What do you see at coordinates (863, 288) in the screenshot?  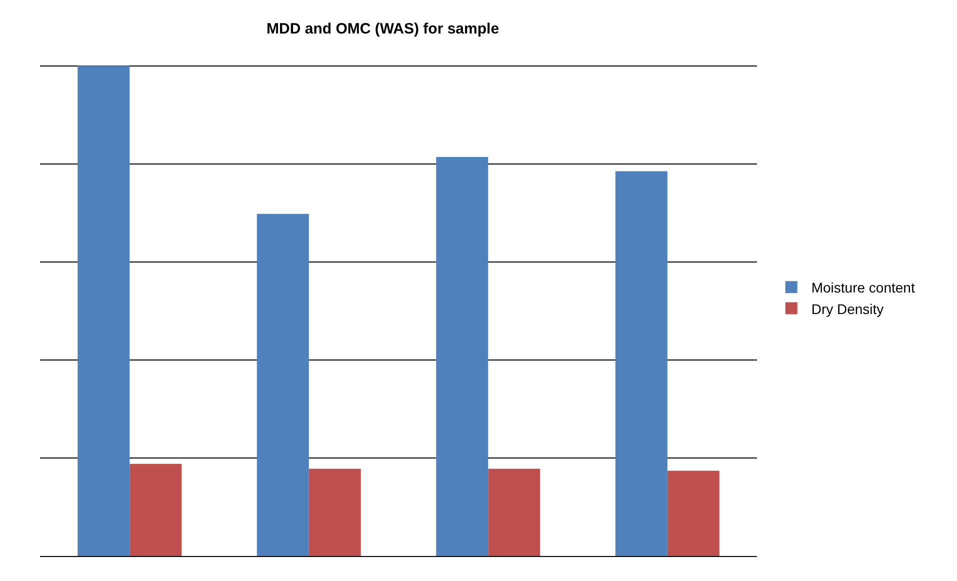 I see `legend-label: Moisture content` at bounding box center [863, 288].